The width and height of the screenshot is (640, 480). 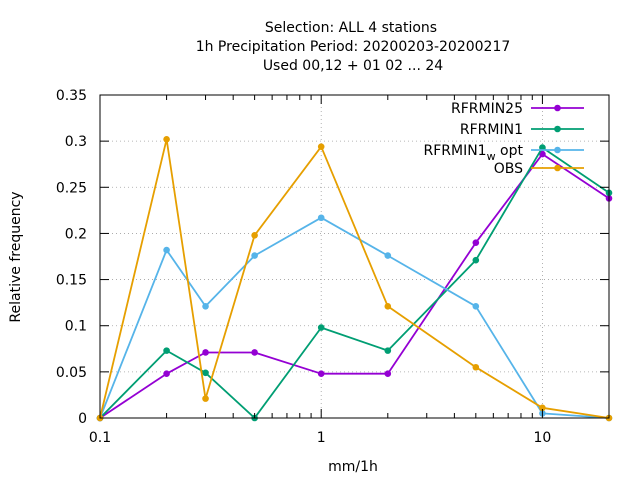 I want to click on legend-marker-rfrmin25, so click(x=557, y=108).